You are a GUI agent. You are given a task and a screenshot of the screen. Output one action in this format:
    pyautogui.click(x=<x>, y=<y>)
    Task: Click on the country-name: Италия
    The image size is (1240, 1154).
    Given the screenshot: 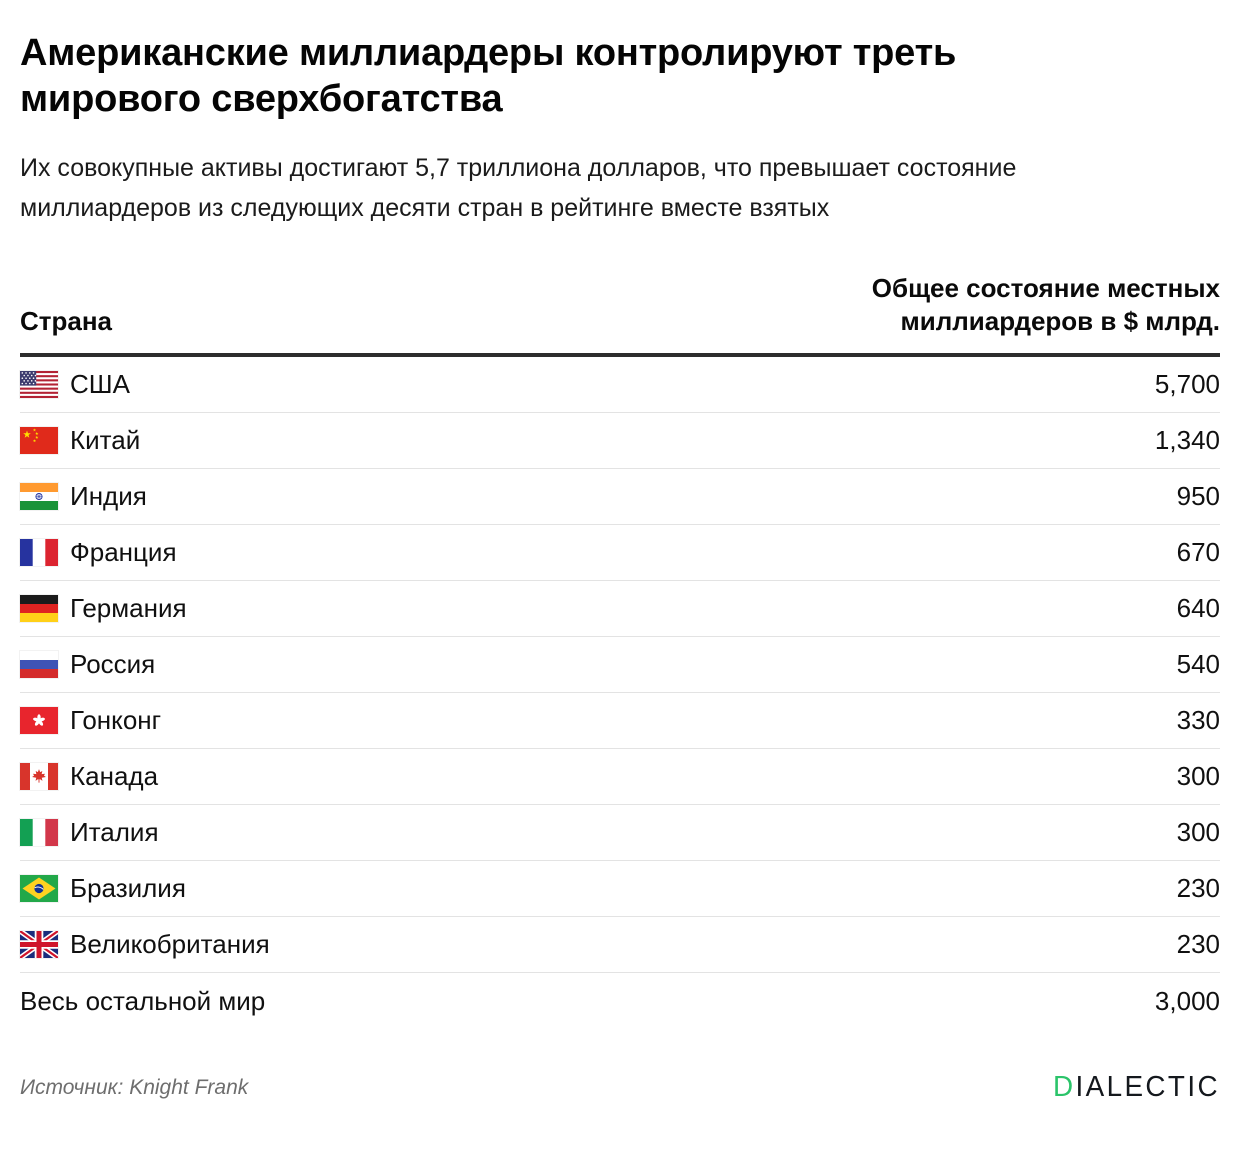 What is the action you would take?
    pyautogui.click(x=114, y=832)
    